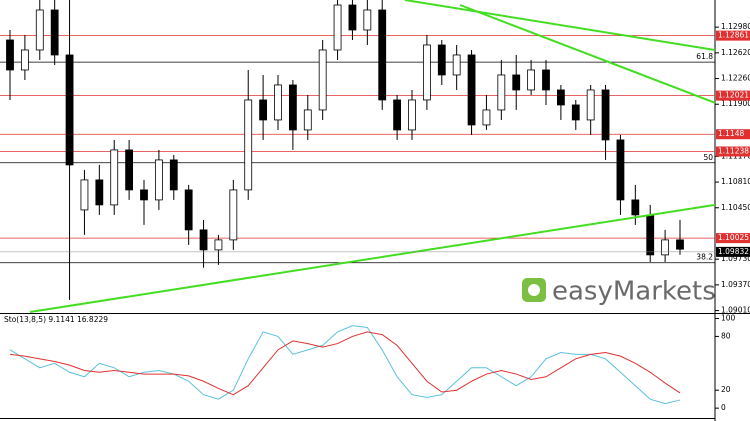 The height and width of the screenshot is (421, 750). I want to click on watermark: easyMarkets, so click(619, 292).